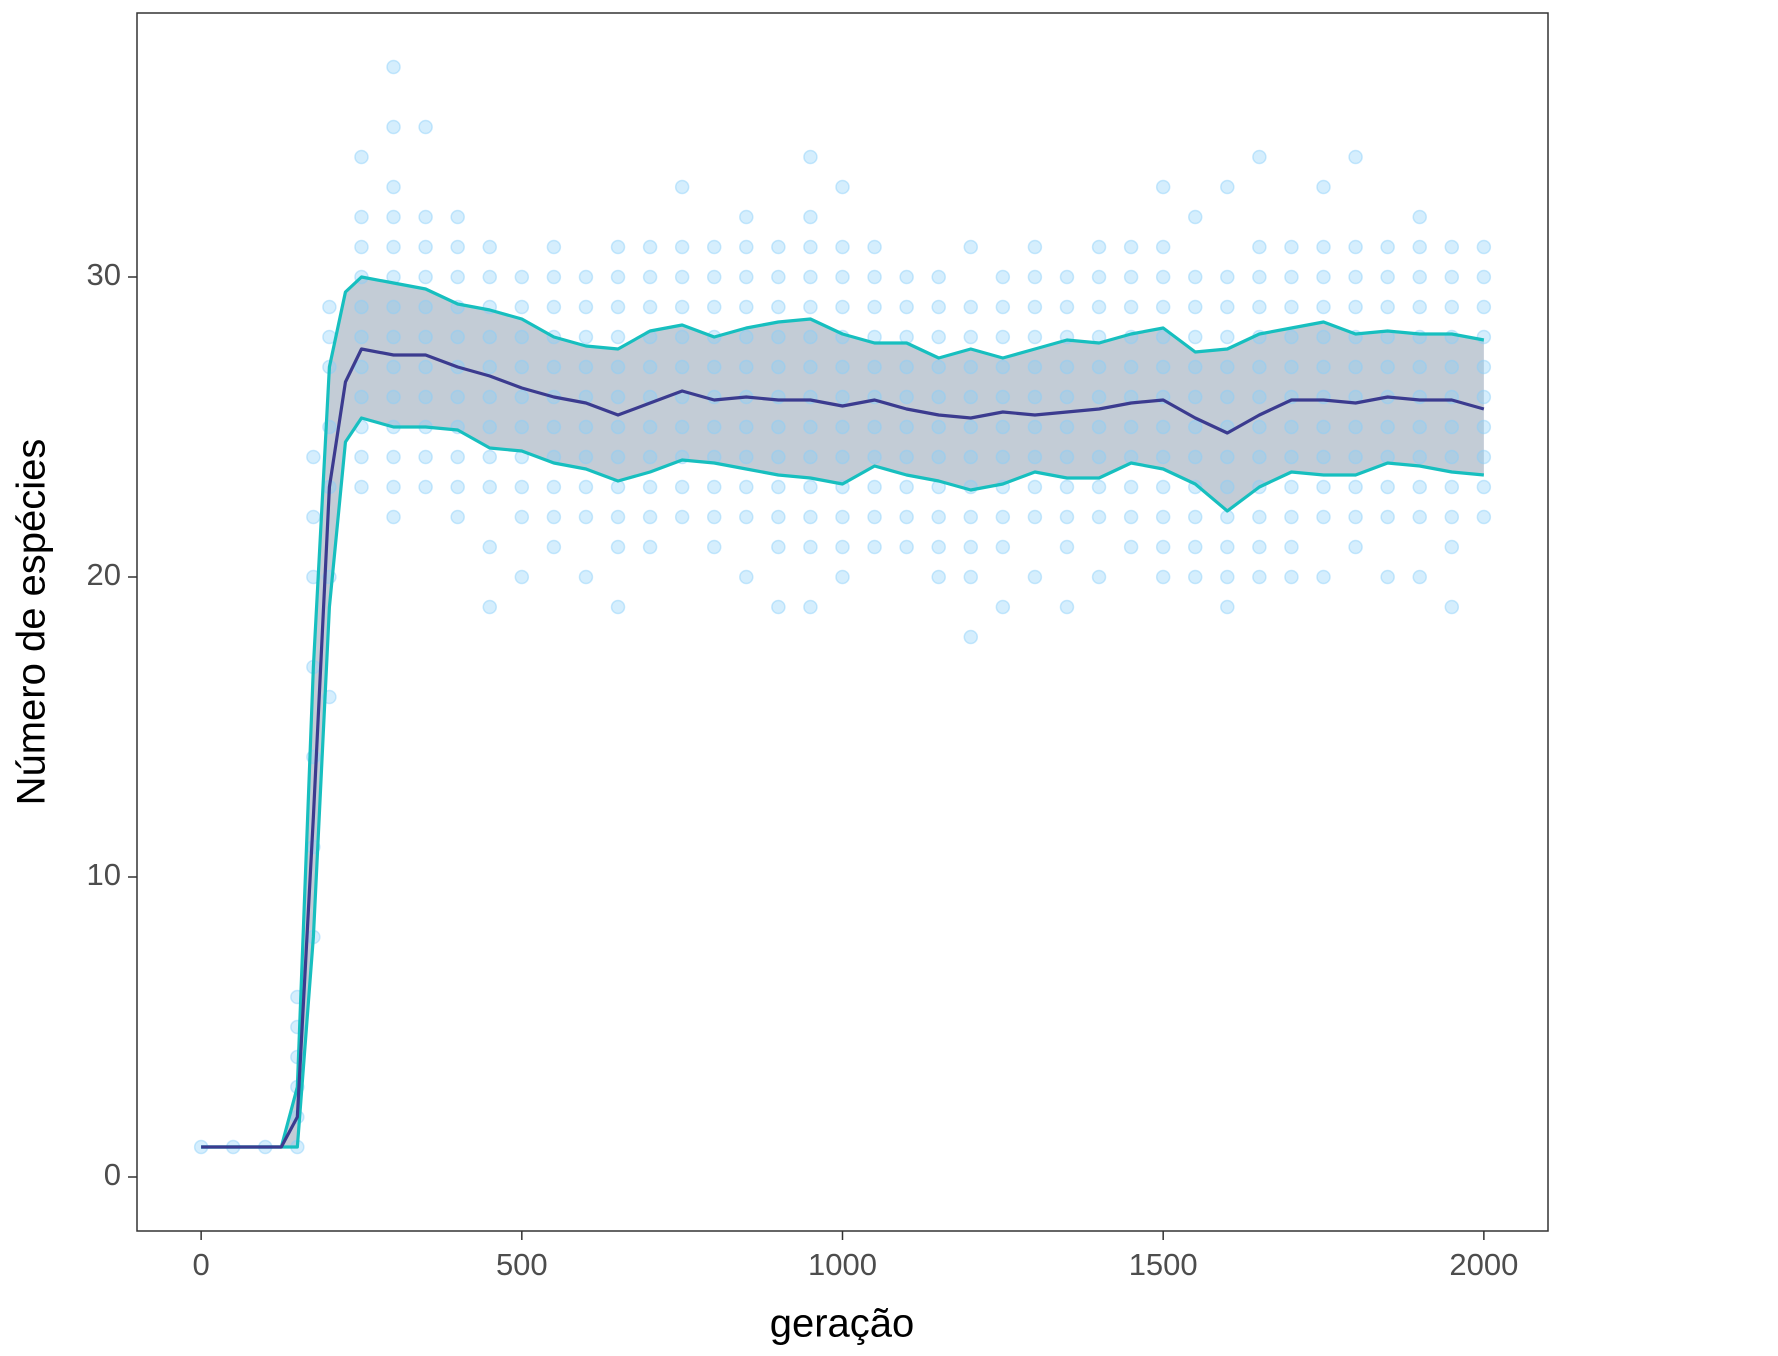 The image size is (1778, 1356). I want to click on x-tick-label: 1000, so click(842, 1264).